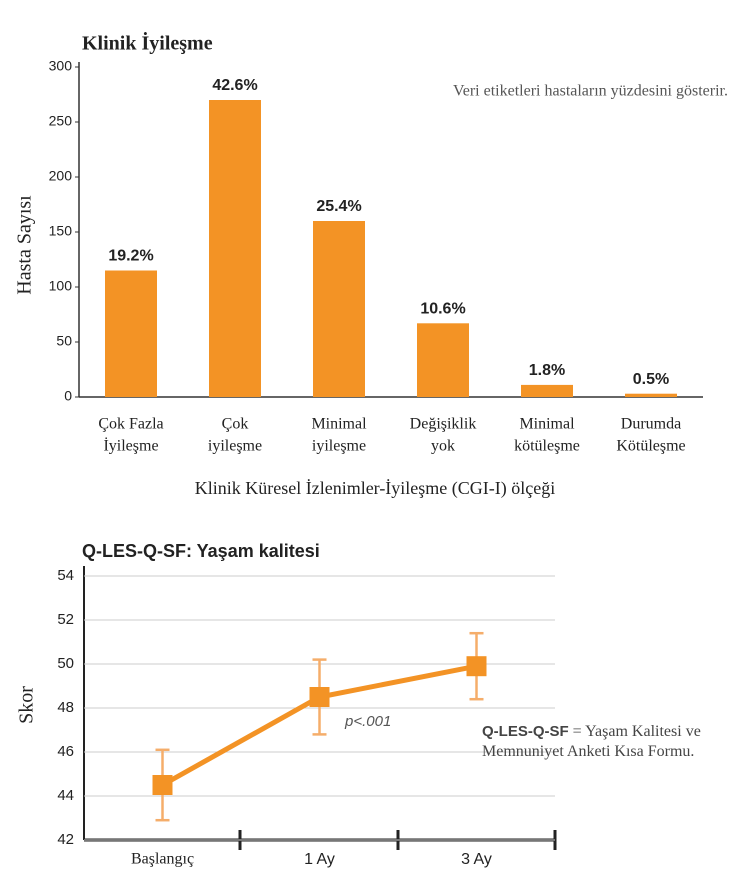 The height and width of the screenshot is (881, 750). What do you see at coordinates (61, 231) in the screenshot?
I see `y-tick-label: 150` at bounding box center [61, 231].